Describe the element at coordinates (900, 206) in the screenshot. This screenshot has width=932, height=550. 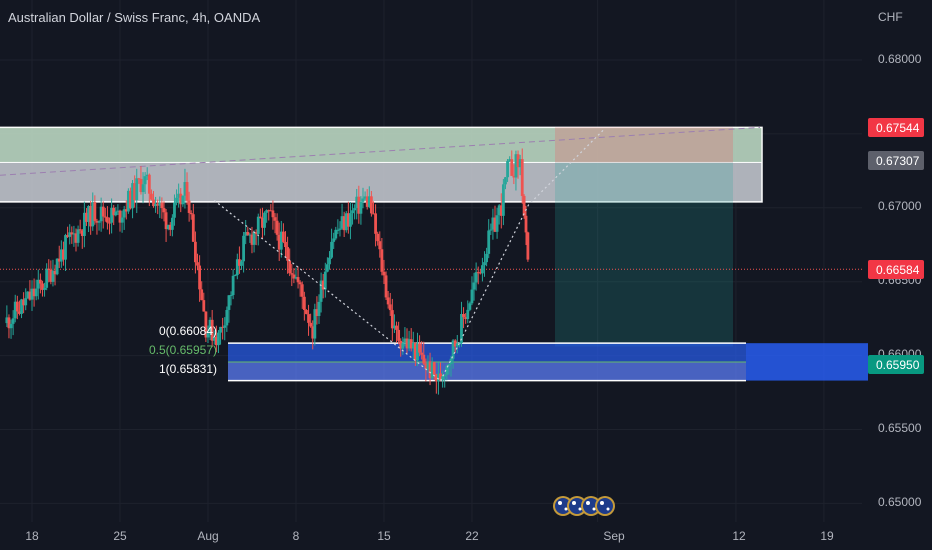
I see `price-tick: 0.67000` at that location.